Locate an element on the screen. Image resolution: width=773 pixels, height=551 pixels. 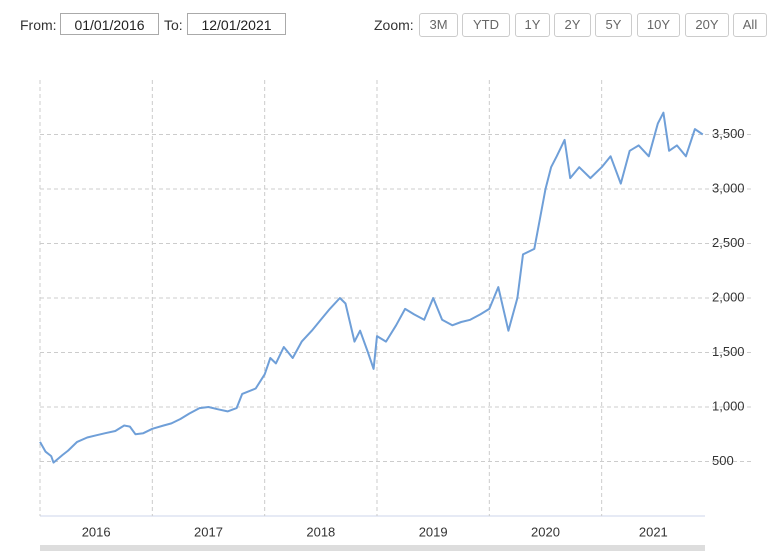
x-tick-label: 2017 is located at coordinates (208, 531).